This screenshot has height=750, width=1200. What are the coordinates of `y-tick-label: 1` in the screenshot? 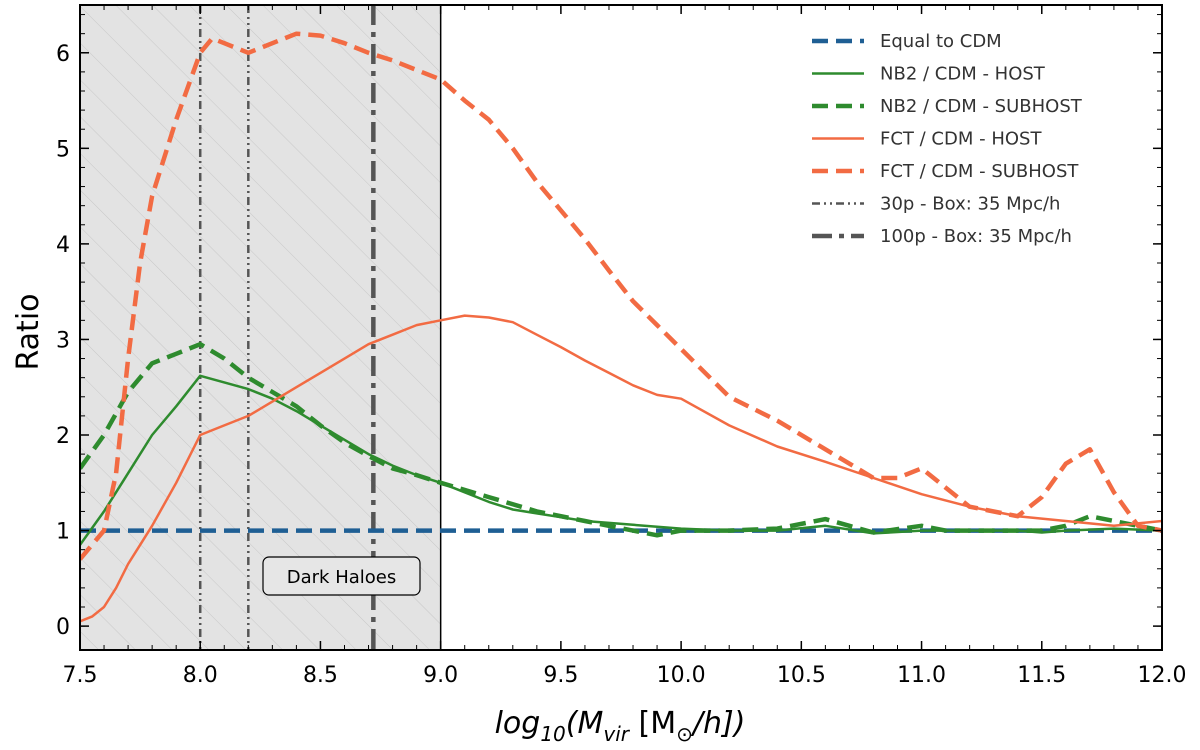 It's located at (63, 532).